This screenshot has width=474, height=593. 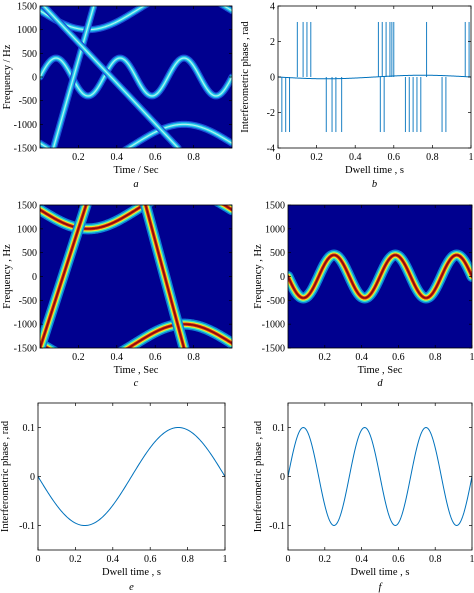 What do you see at coordinates (271, 113) in the screenshot?
I see `y-tick-label: -2` at bounding box center [271, 113].